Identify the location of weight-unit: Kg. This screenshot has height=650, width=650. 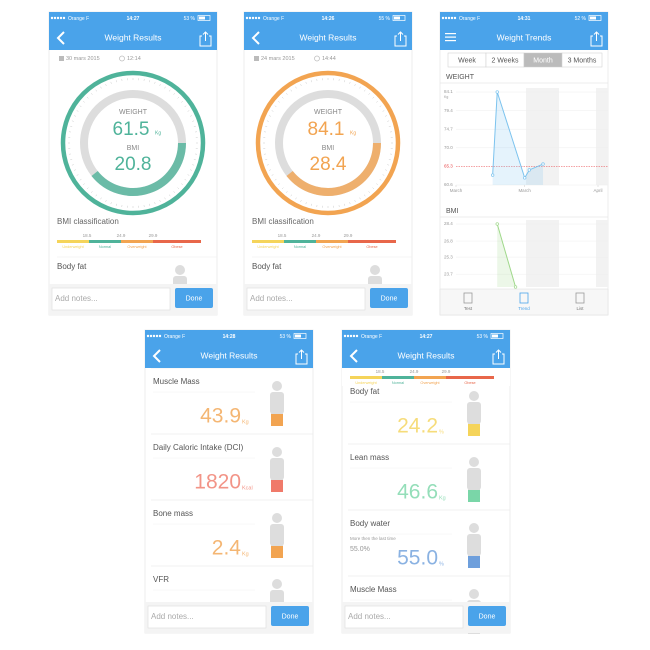
(158, 133).